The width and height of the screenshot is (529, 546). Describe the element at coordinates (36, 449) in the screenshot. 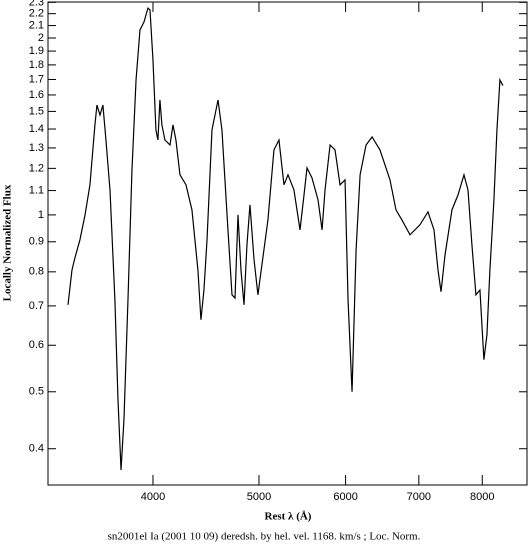

I see `y-tick-label: 0.4` at that location.